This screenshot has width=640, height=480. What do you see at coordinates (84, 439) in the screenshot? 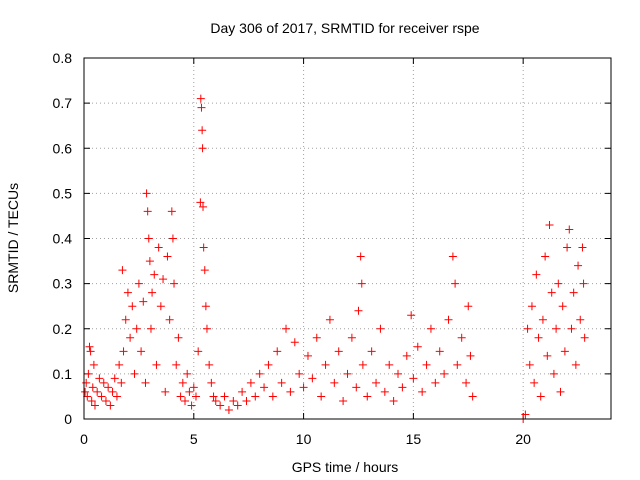
I see `x-tick-label: 0` at bounding box center [84, 439].